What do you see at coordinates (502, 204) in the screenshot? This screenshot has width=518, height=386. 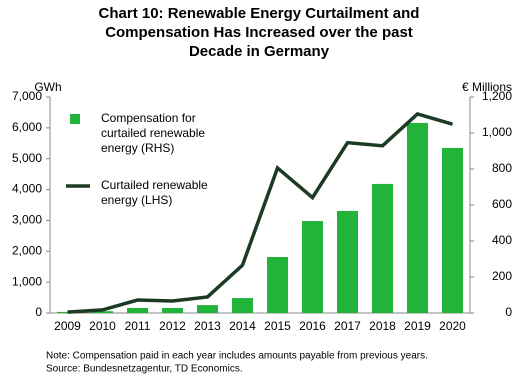 I see `y2-tick-label: 600` at bounding box center [502, 204].